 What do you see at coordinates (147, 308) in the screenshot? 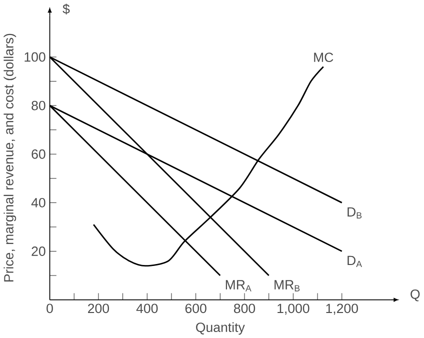
I see `x-tick-label: 400` at bounding box center [147, 308].